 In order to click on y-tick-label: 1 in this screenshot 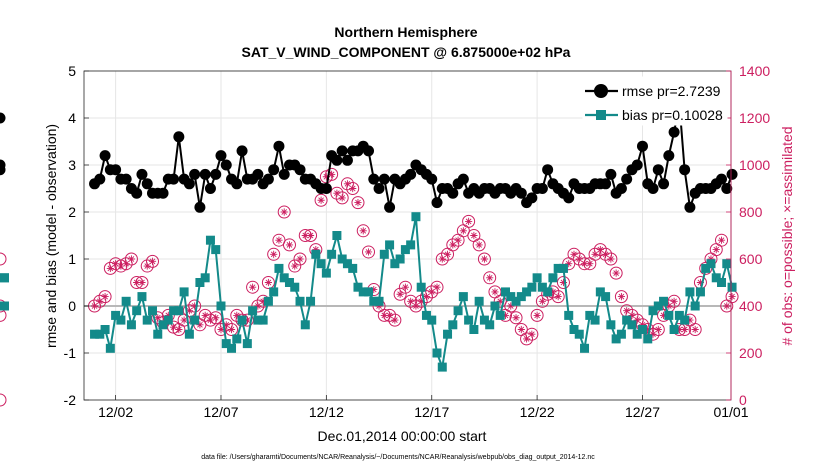, I will do `click(72, 259)`.